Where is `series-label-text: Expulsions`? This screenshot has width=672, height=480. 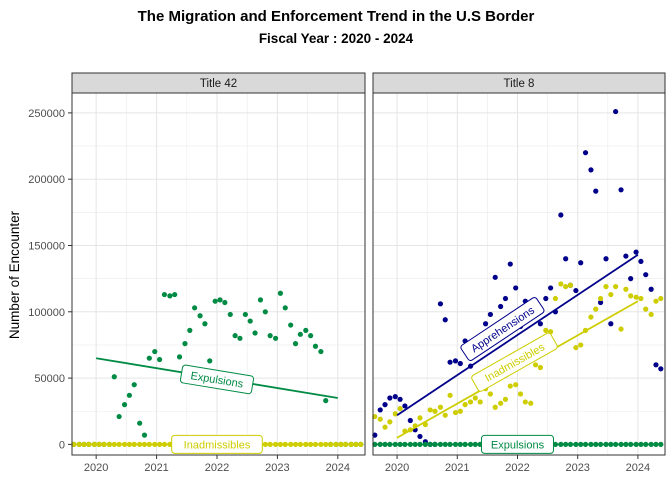 series-label-text: Expulsions is located at coordinates (518, 445).